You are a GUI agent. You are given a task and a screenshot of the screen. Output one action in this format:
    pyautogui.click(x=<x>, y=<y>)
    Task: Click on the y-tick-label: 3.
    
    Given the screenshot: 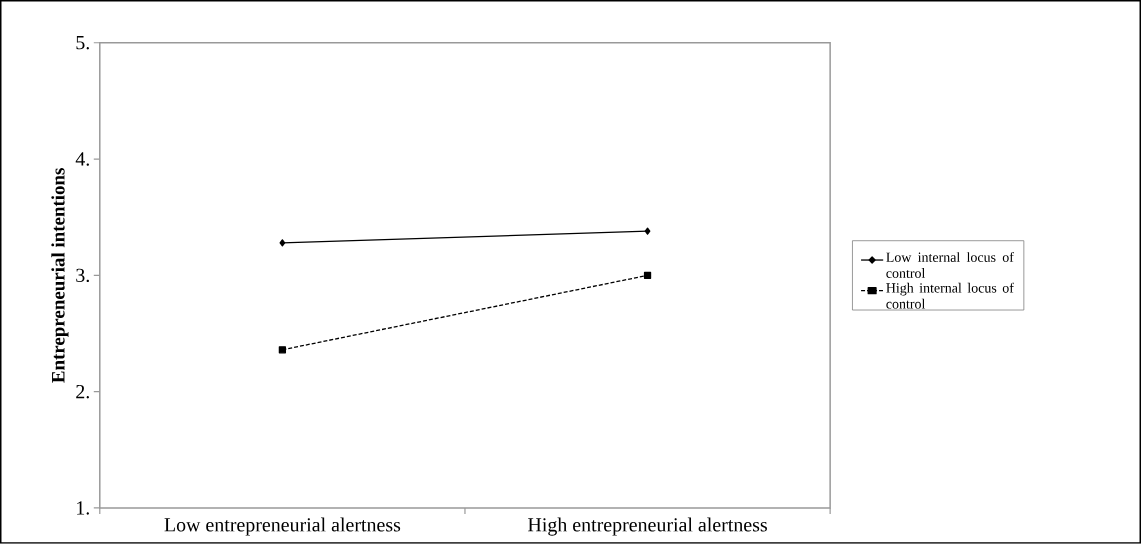 What is the action you would take?
    pyautogui.click(x=82, y=275)
    